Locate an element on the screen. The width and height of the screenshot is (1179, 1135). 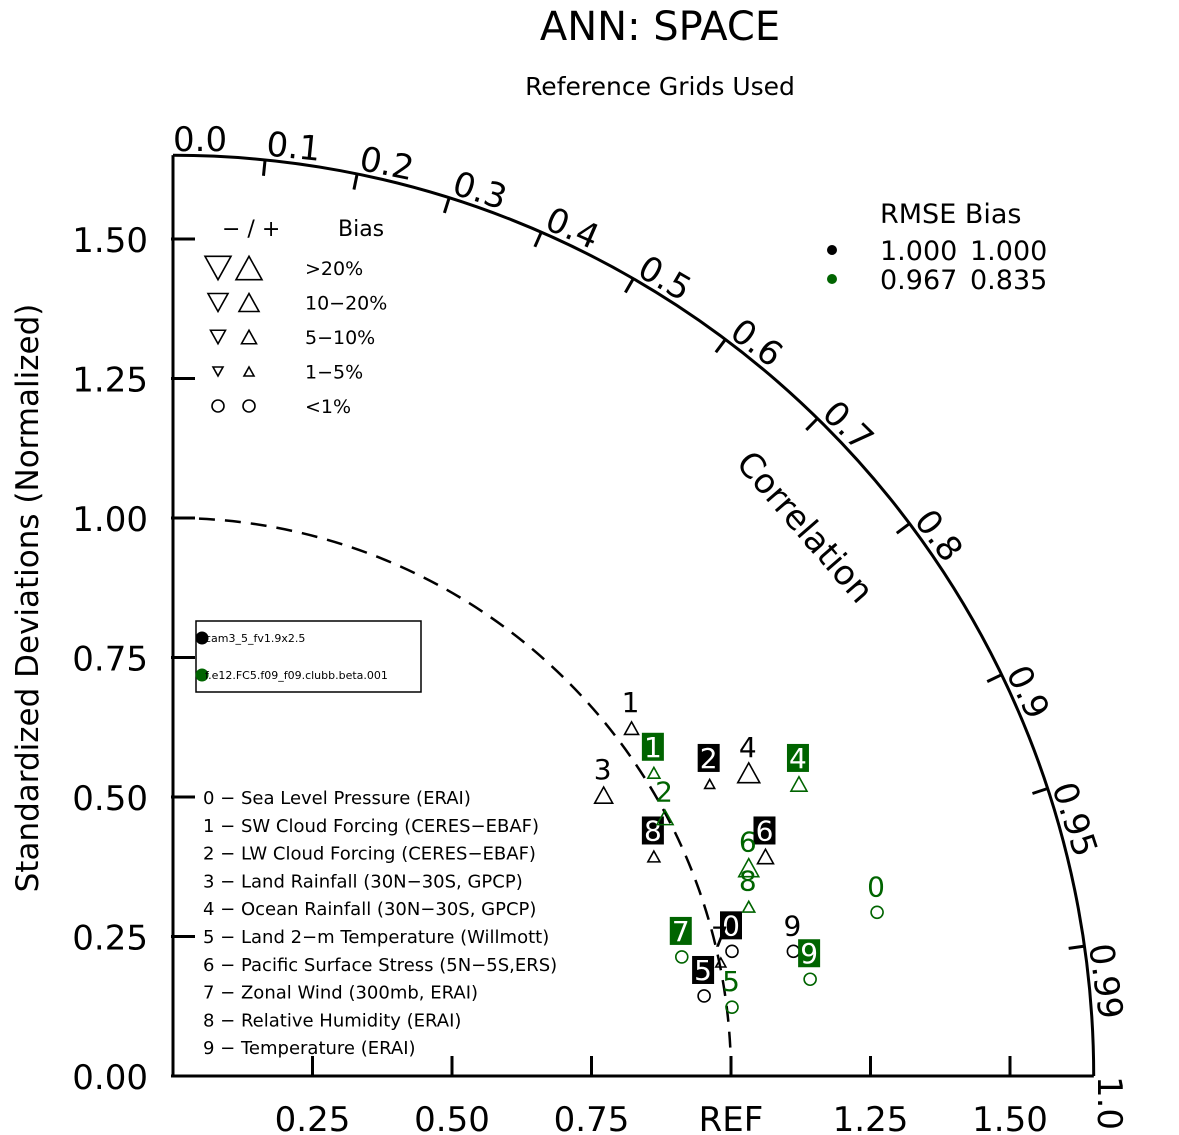
correlation-tick-label: 0.99 is located at coordinates (1105, 981).